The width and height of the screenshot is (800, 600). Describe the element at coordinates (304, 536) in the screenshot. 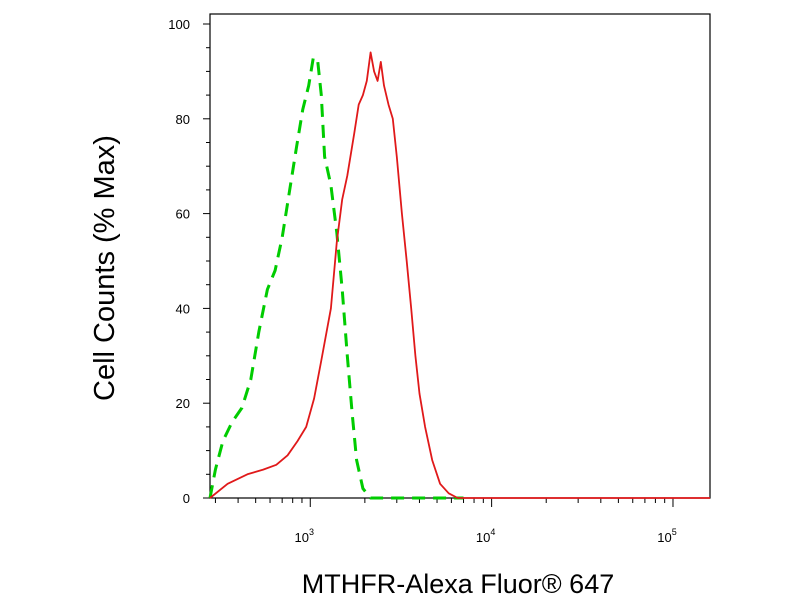

I see `x-tick-label: 10³` at that location.